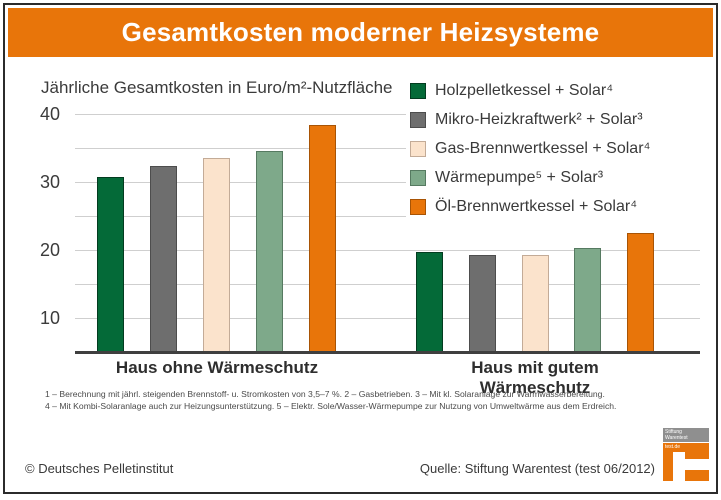 This screenshot has width=721, height=500. I want to click on logo-line-2: Warentest, so click(676, 438).